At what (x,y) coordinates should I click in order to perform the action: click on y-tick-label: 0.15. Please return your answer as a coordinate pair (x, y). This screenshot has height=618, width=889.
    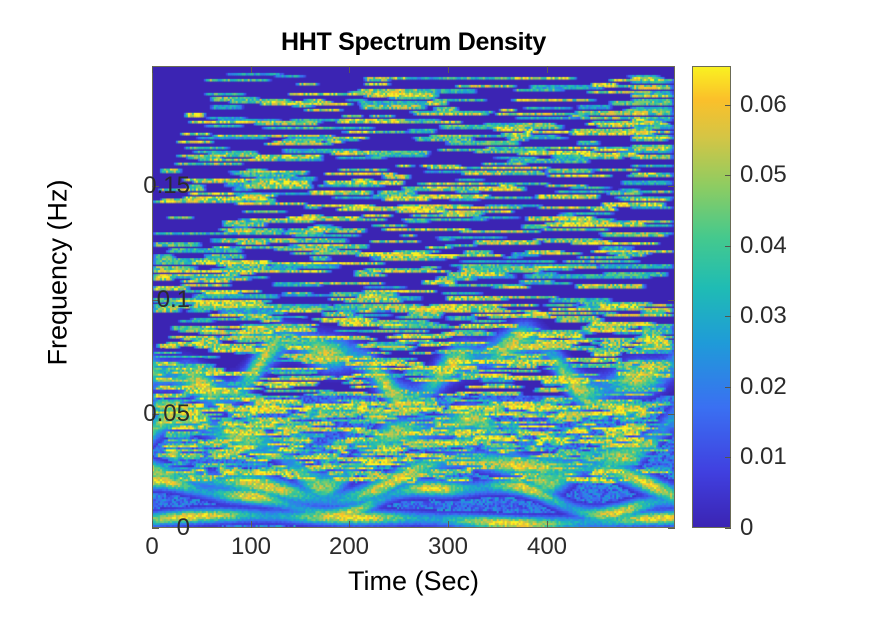
    Looking at the image, I should click on (166, 185).